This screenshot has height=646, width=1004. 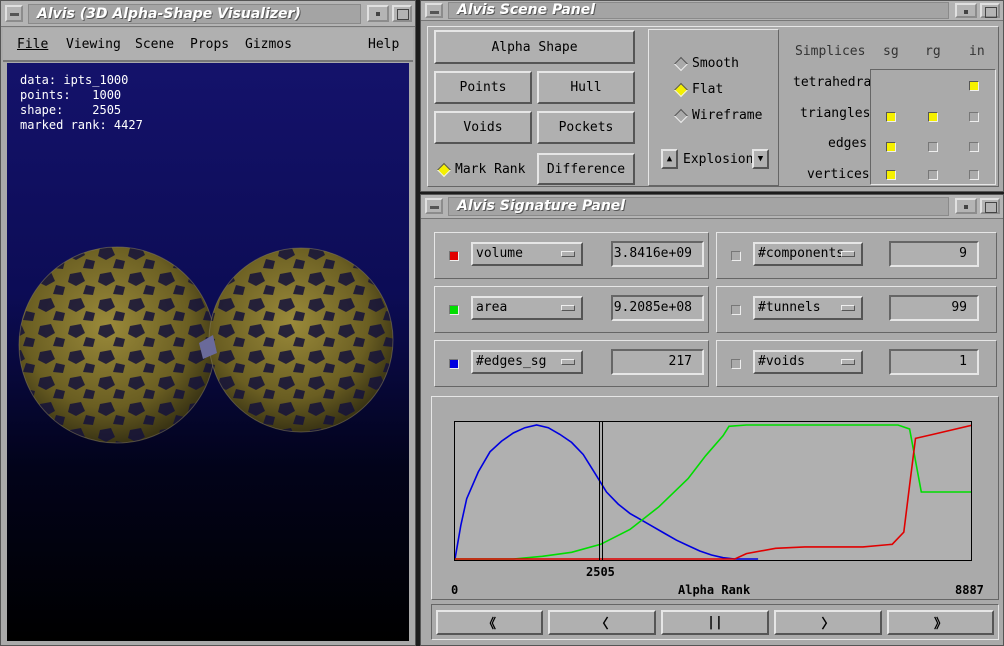 I want to click on difference-button: Difference, so click(x=586, y=169).